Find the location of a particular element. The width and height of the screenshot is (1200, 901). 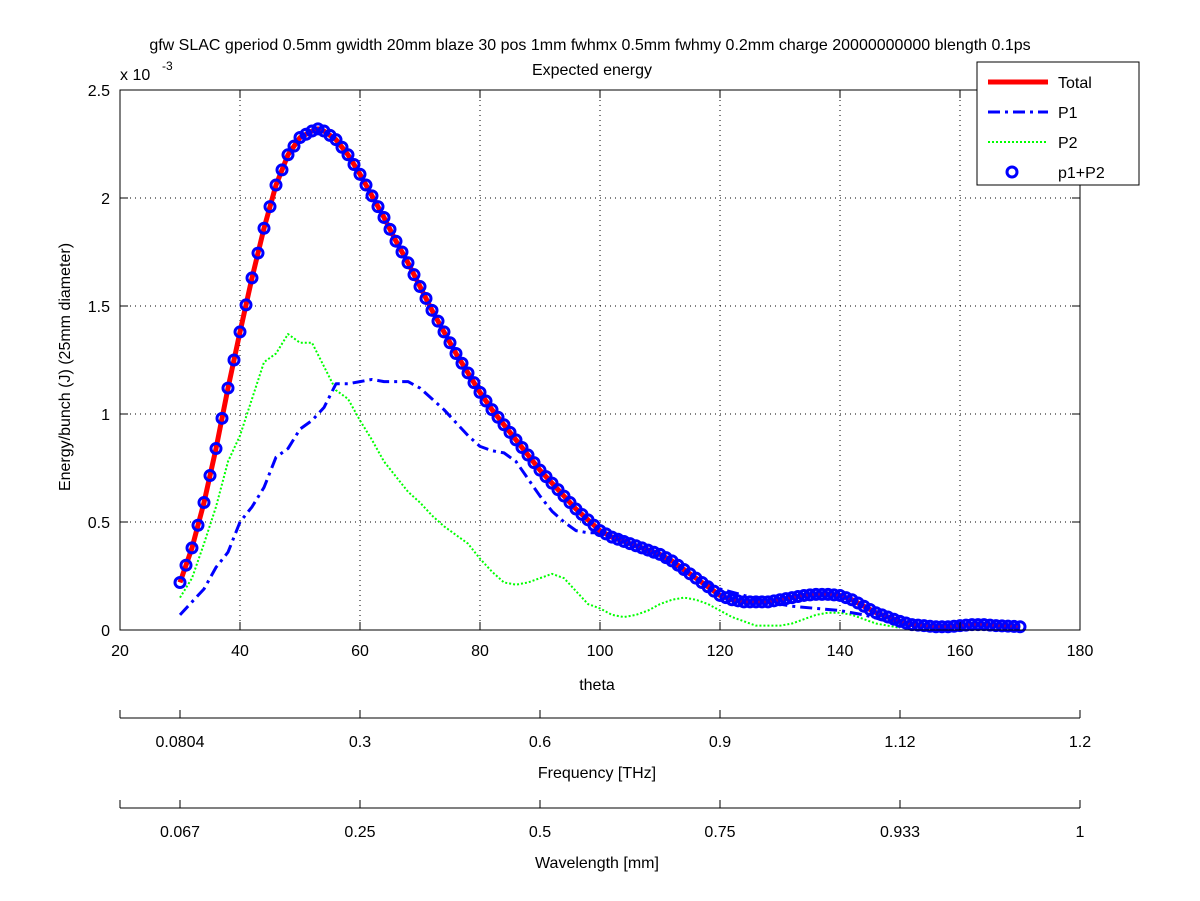

legend-marker is located at coordinates (1012, 172).